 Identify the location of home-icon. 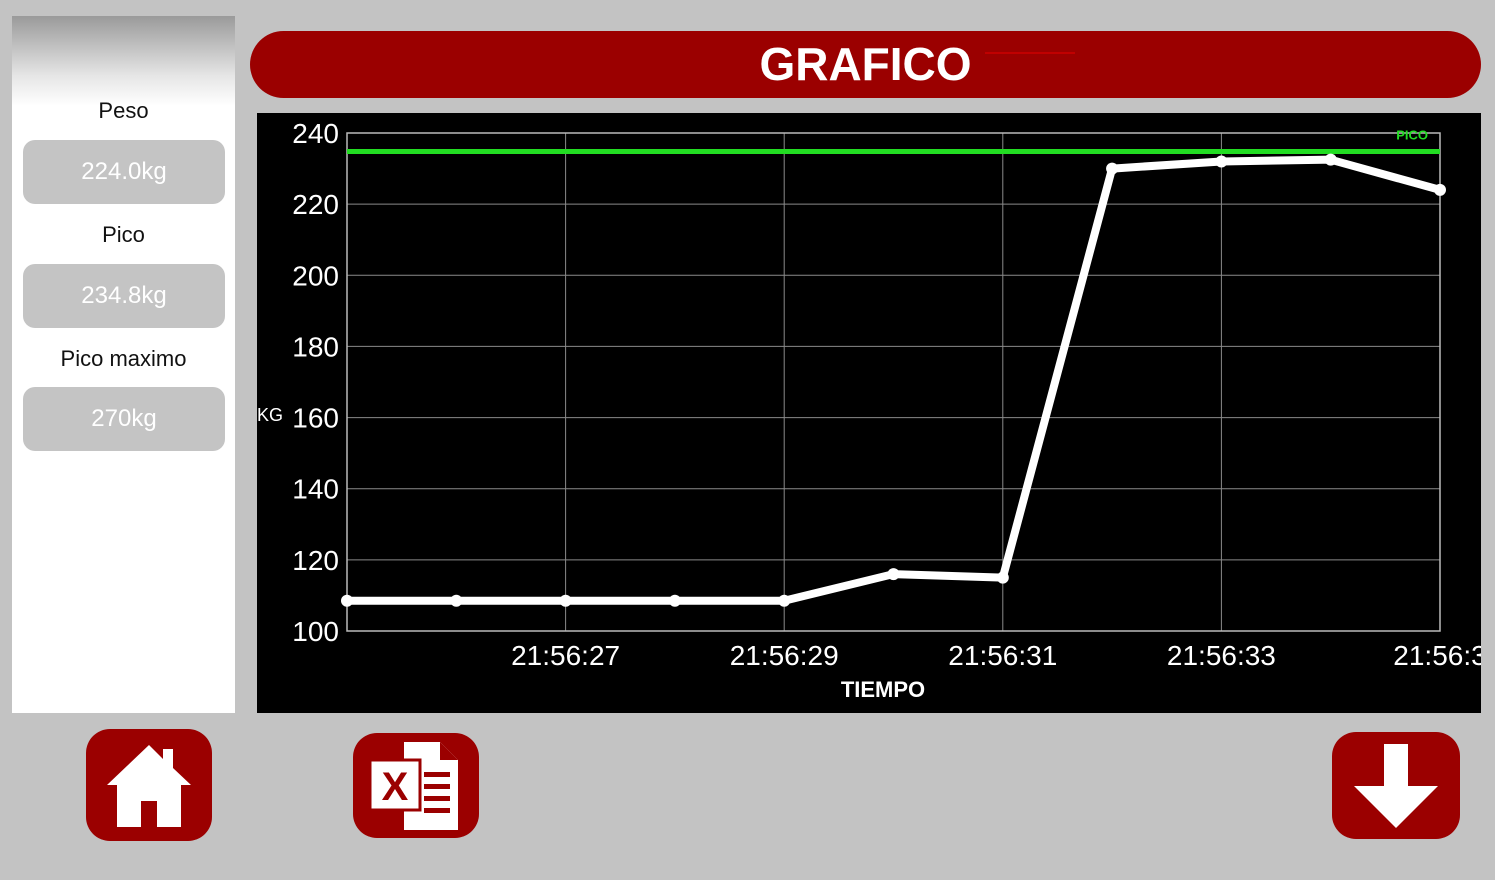
(149, 786).